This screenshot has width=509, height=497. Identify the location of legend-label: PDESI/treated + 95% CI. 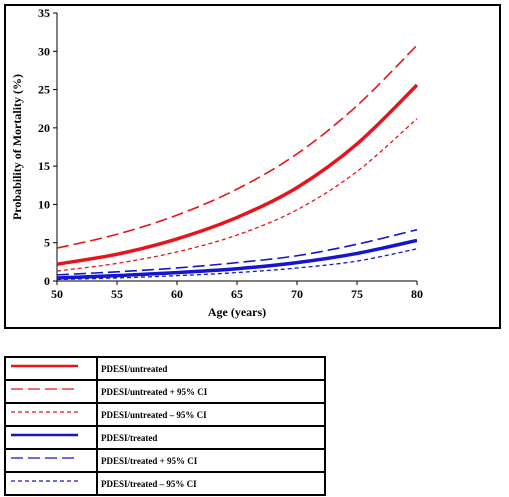
(211, 460).